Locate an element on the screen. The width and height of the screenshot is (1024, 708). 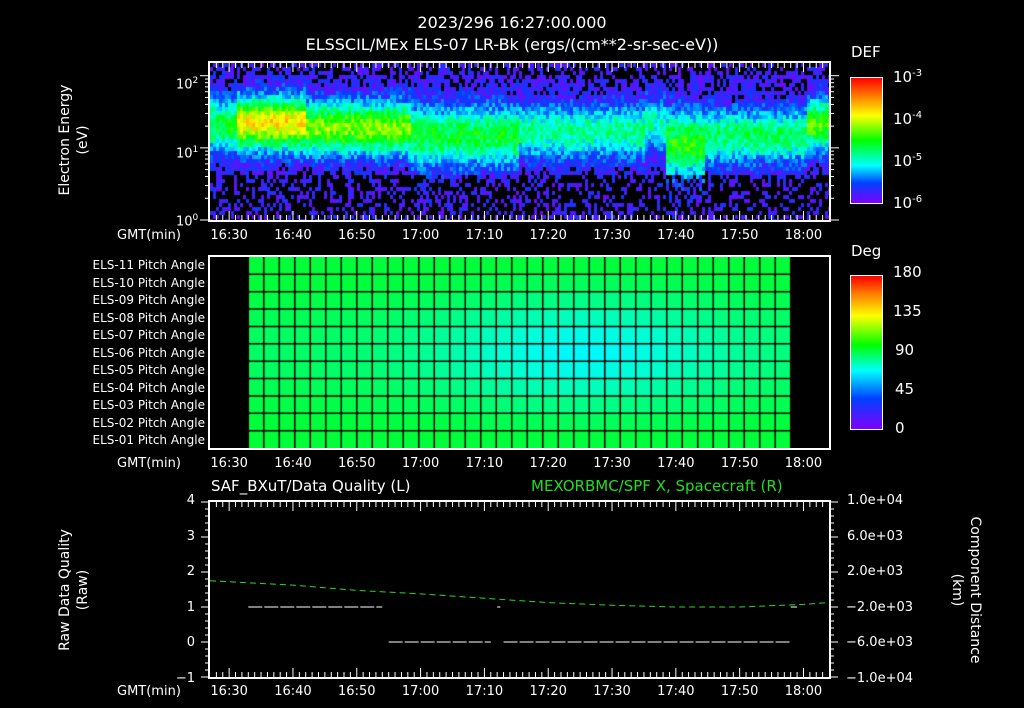
pitch-angle-row-label: ELS-09 Pitch Angle is located at coordinates (148, 300).